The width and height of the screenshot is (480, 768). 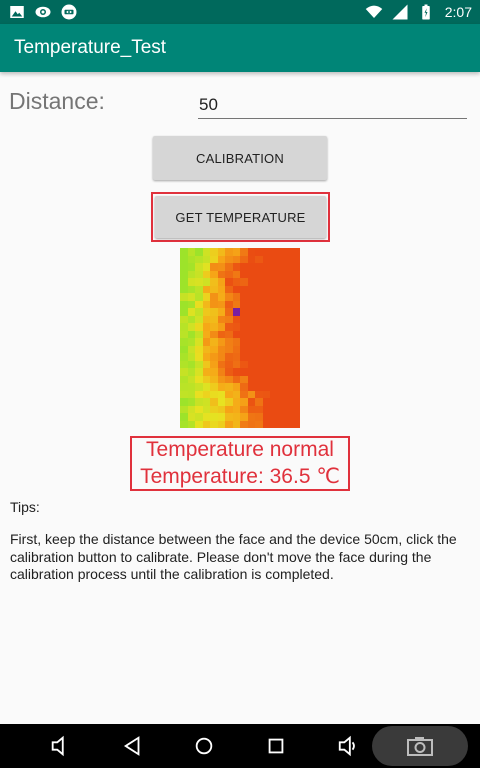 What do you see at coordinates (420, 746) in the screenshot?
I see `camera-button` at bounding box center [420, 746].